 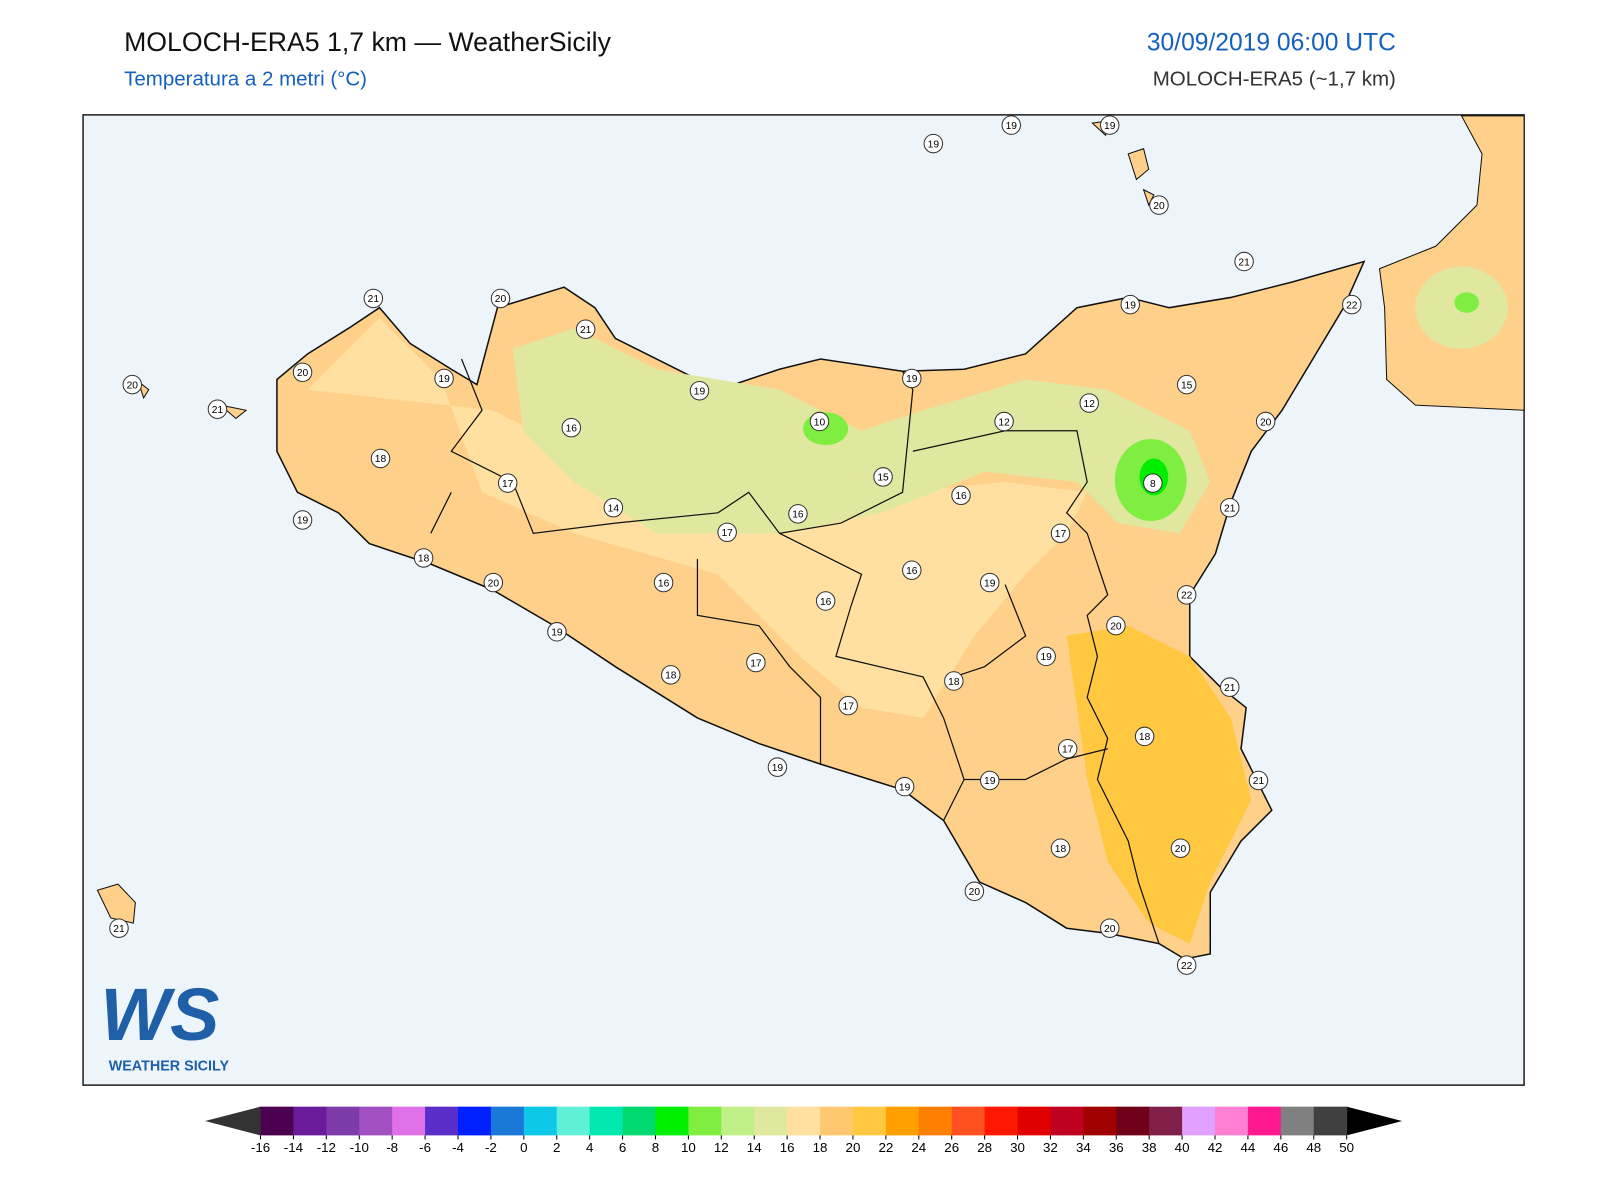 I want to click on colorbar-tick-label: -12, so click(x=326, y=1147).